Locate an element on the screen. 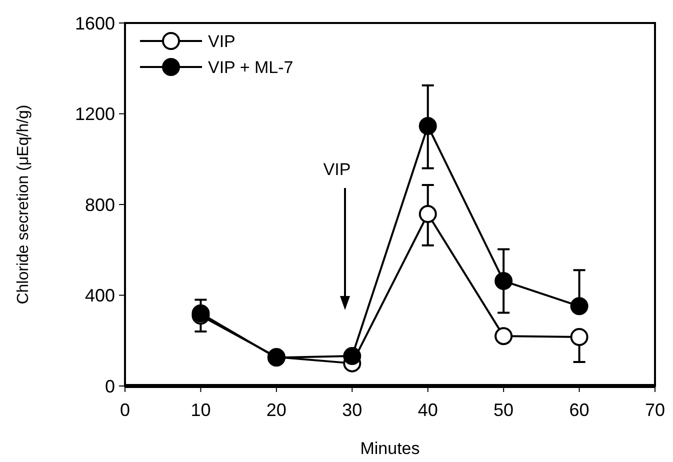 The height and width of the screenshot is (462, 673). x-axis-title: Minutes is located at coordinates (390, 448).